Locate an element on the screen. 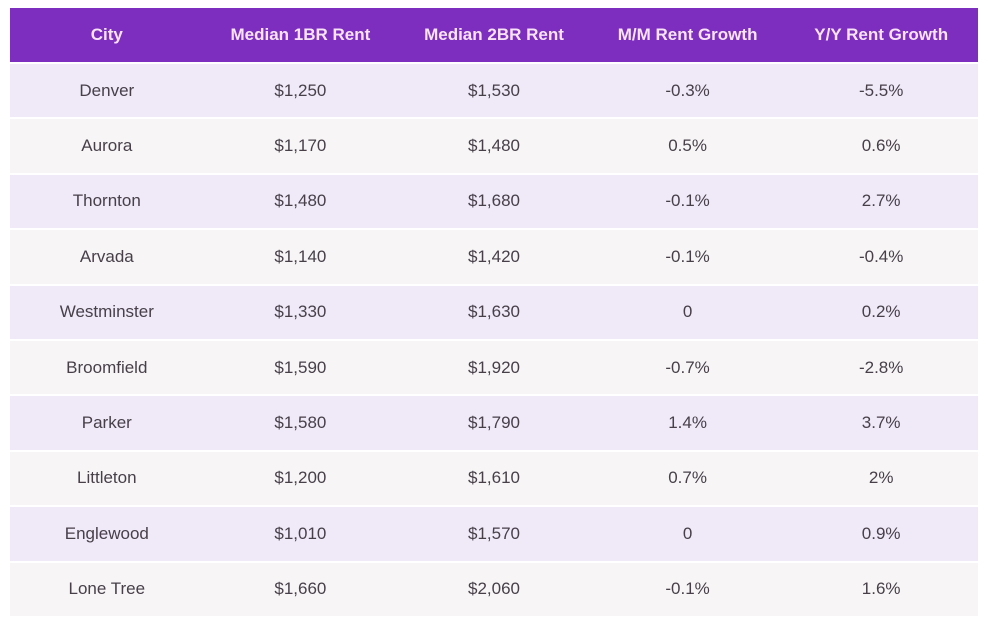 Image resolution: width=988 pixels, height=644 pixels. yy-growth-cell: 0.6% is located at coordinates (881, 146).